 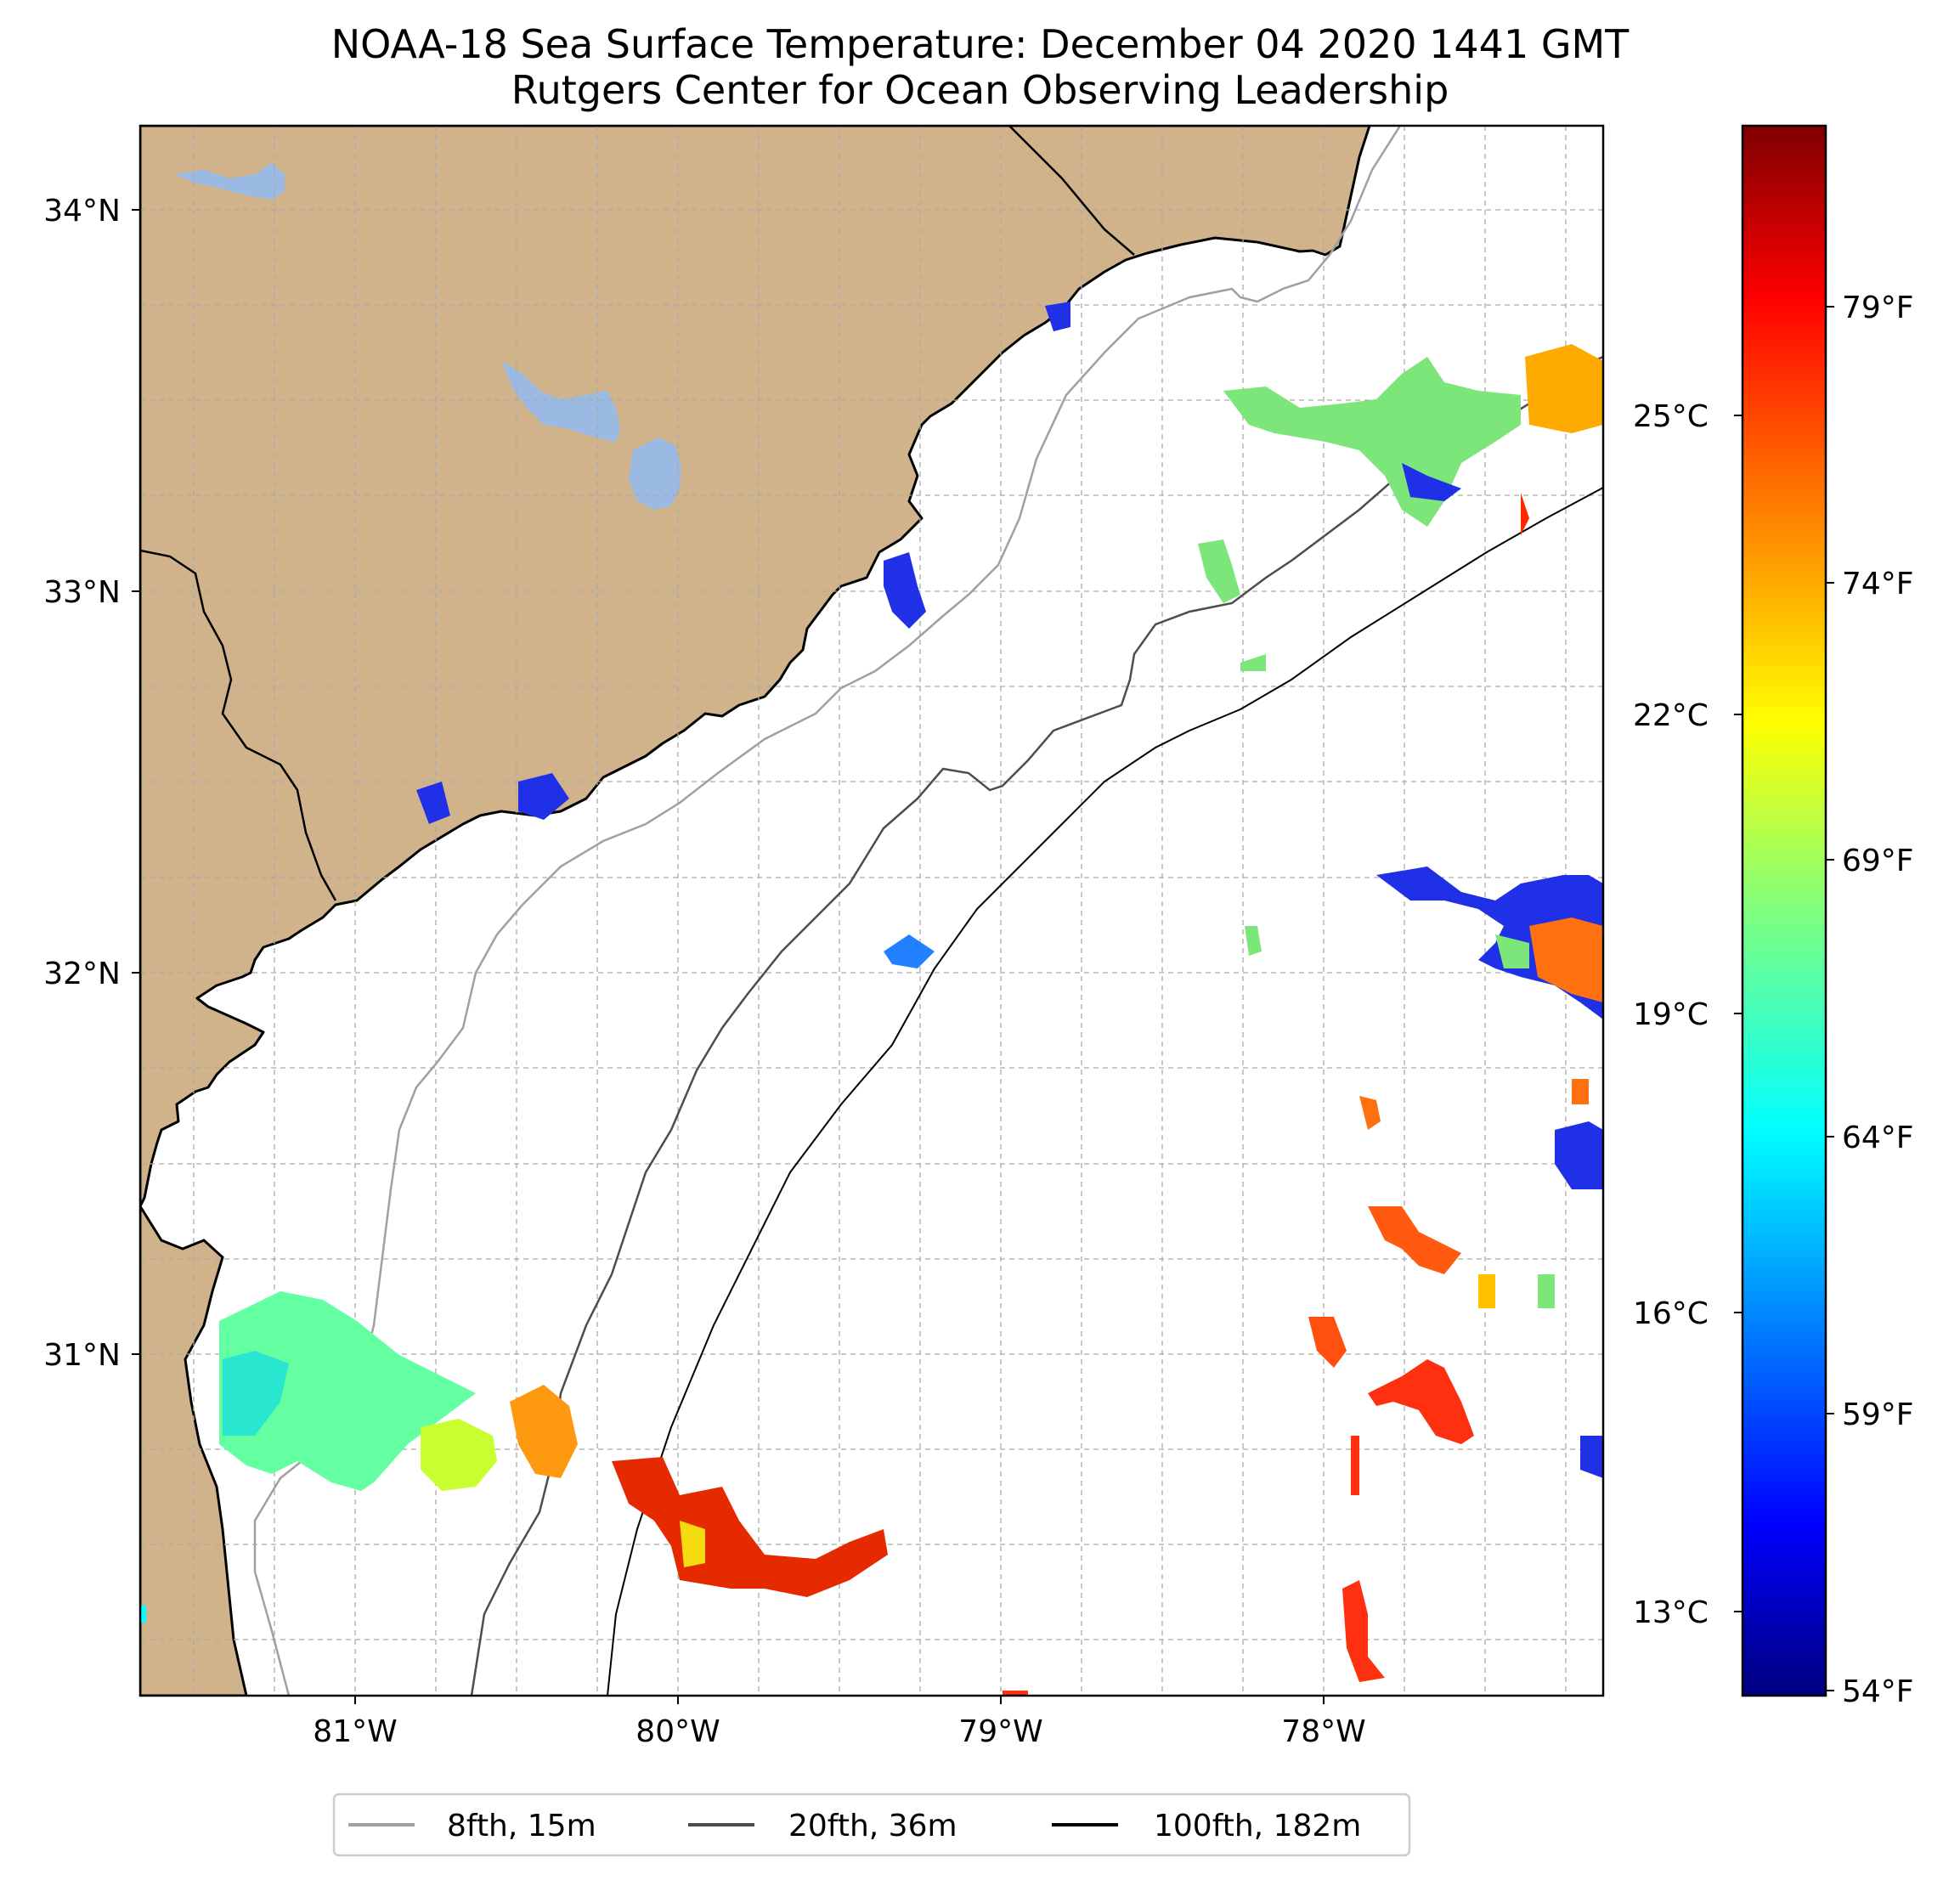 What do you see at coordinates (1671, 715) in the screenshot?
I see `colorbar-celsius-label-22: 22°C` at bounding box center [1671, 715].